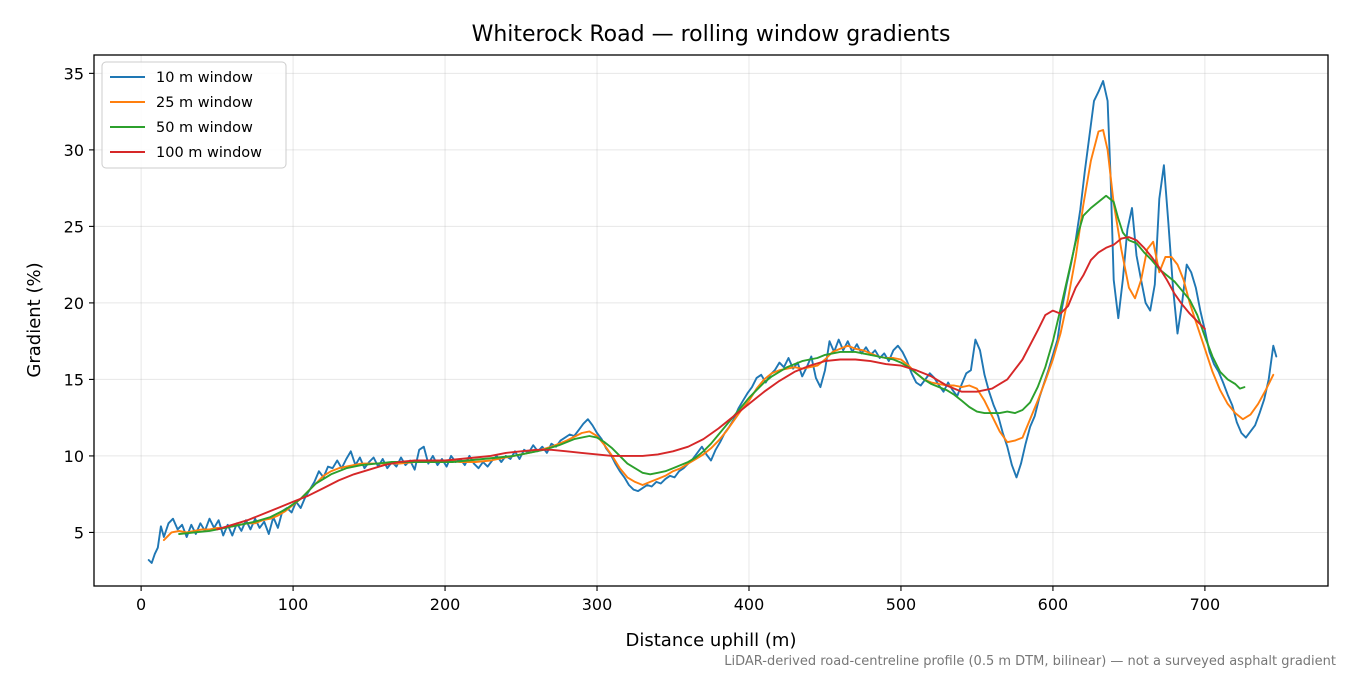 This screenshot has height=675, width=1350. What do you see at coordinates (74, 379) in the screenshot?
I see `y-tick-label: 15` at bounding box center [74, 379].